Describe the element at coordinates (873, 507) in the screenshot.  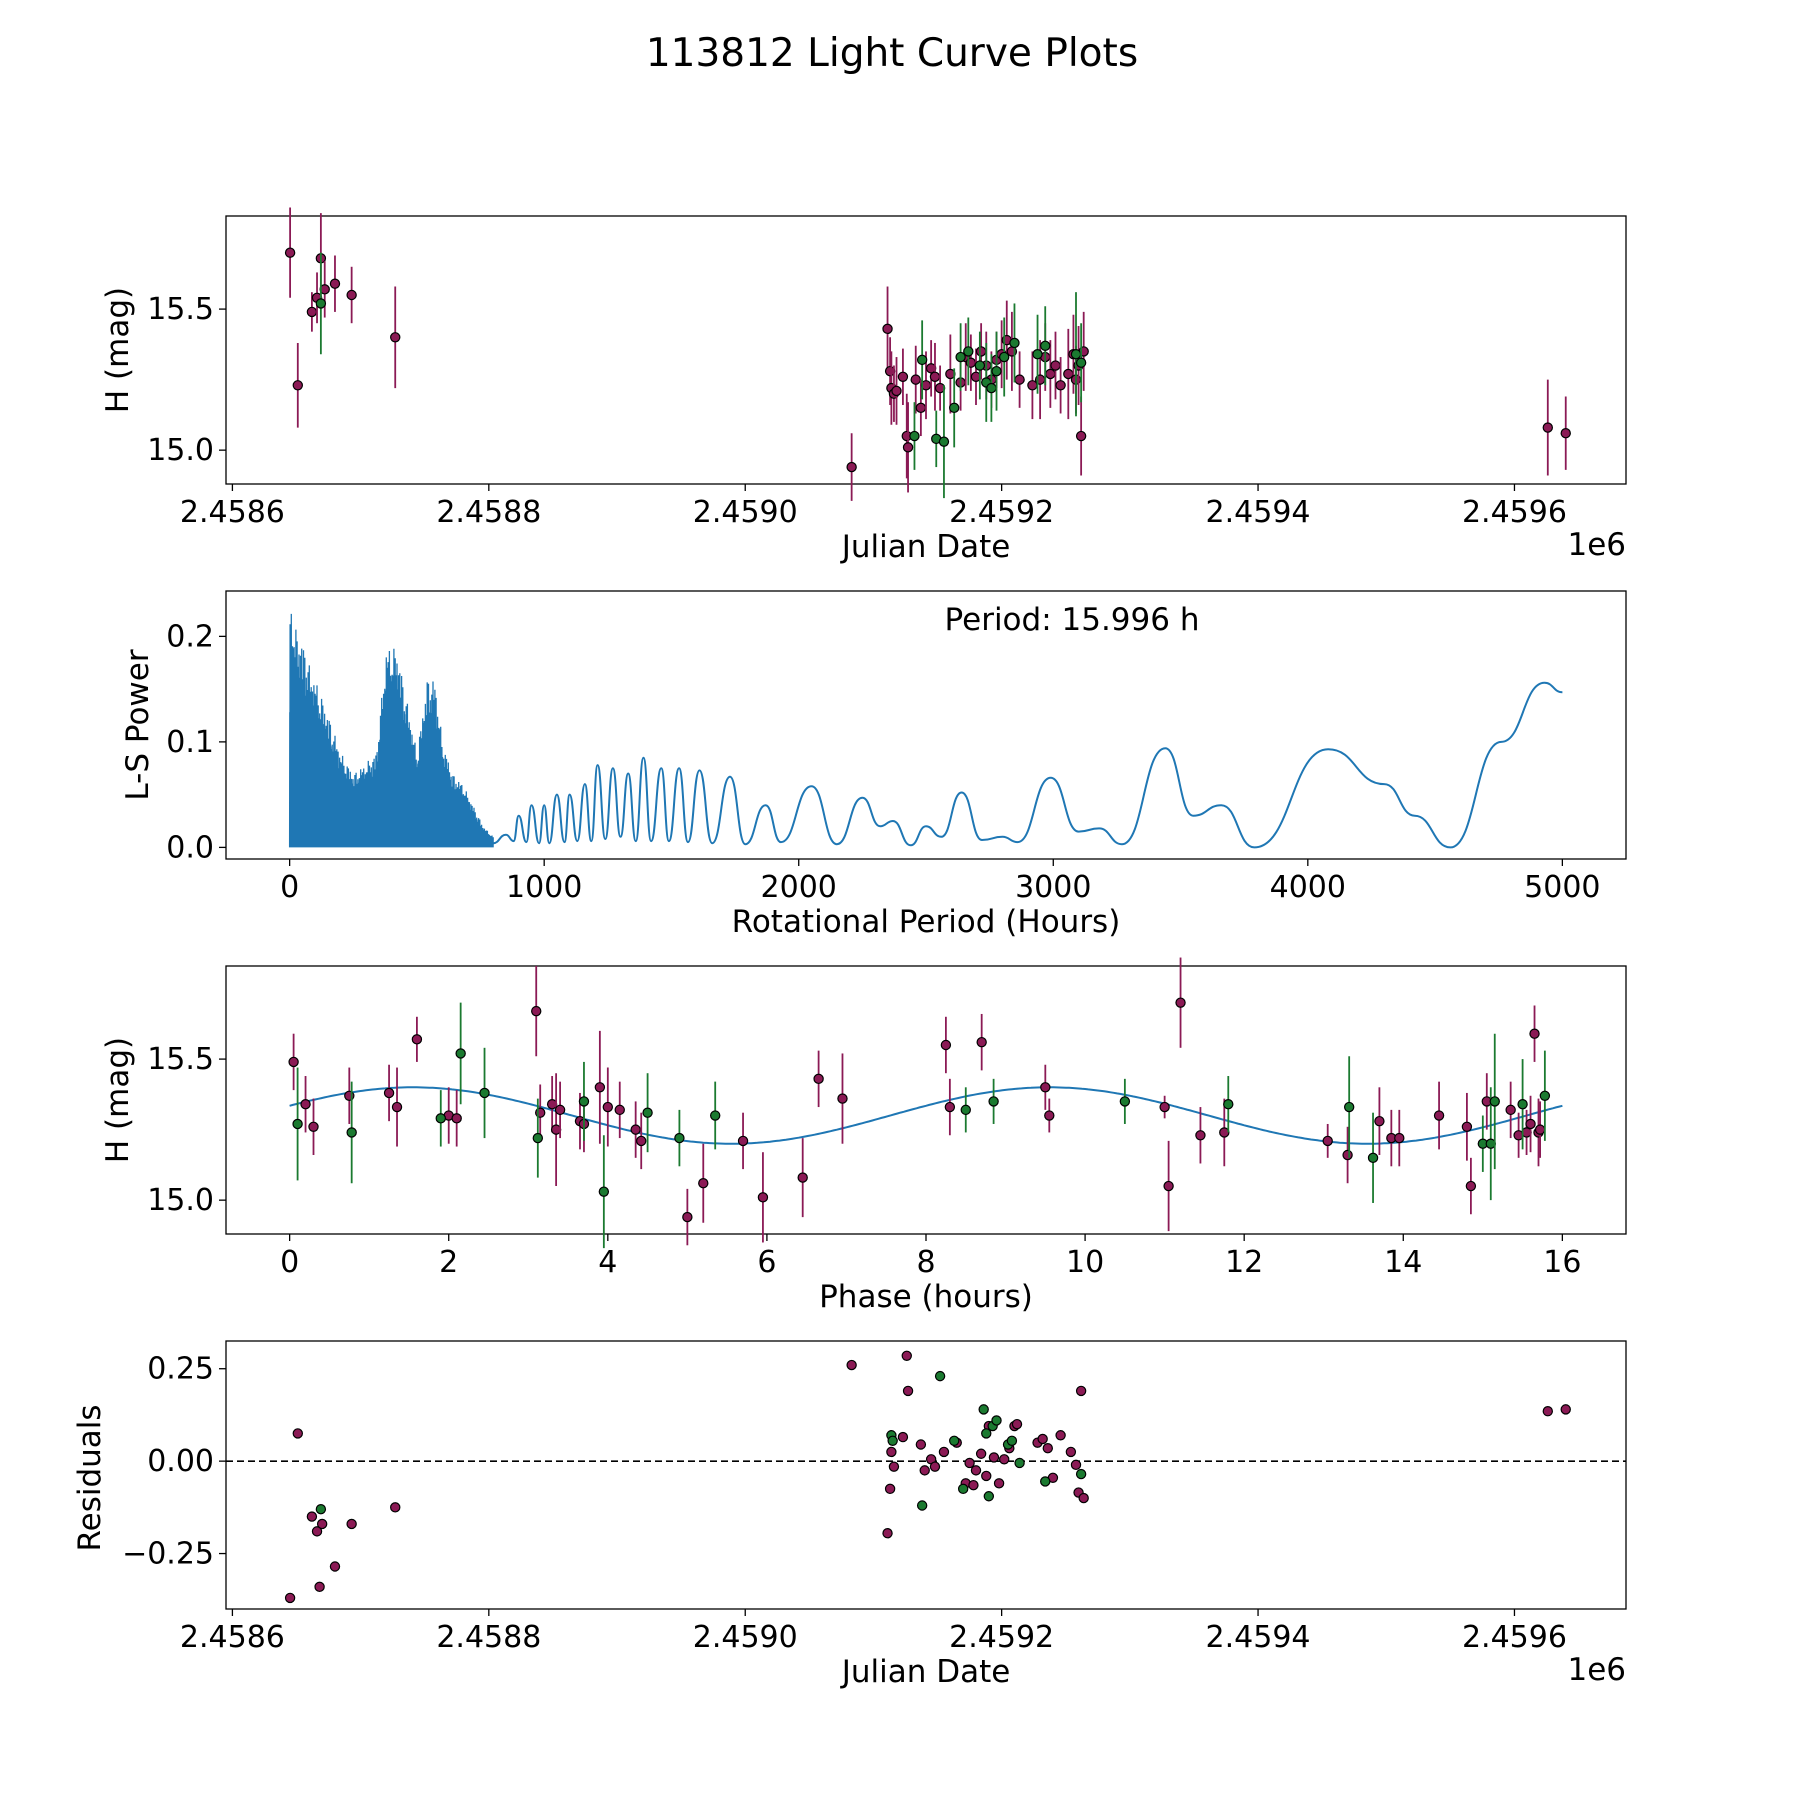
I see `lightcurve-x-ticks: 2.4586 2.4588 2.4590 2.4592 2.4594 2.4596` at that location.